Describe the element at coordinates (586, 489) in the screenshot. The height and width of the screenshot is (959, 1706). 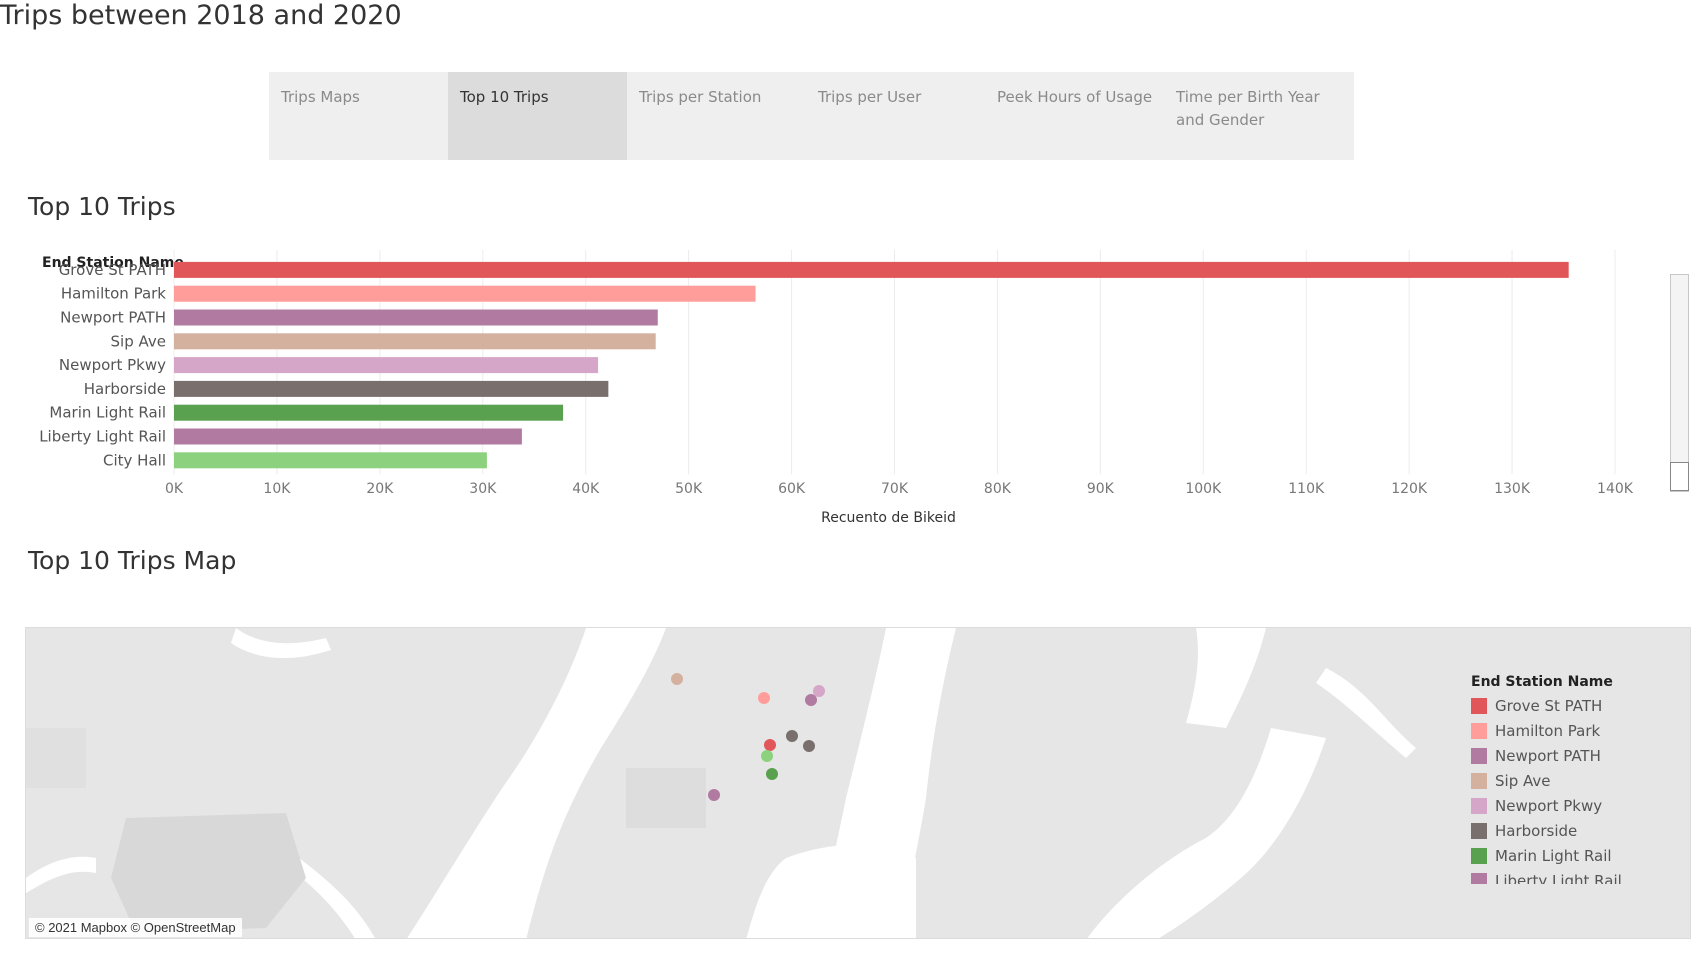
I see `x-tick-label: 40K` at that location.